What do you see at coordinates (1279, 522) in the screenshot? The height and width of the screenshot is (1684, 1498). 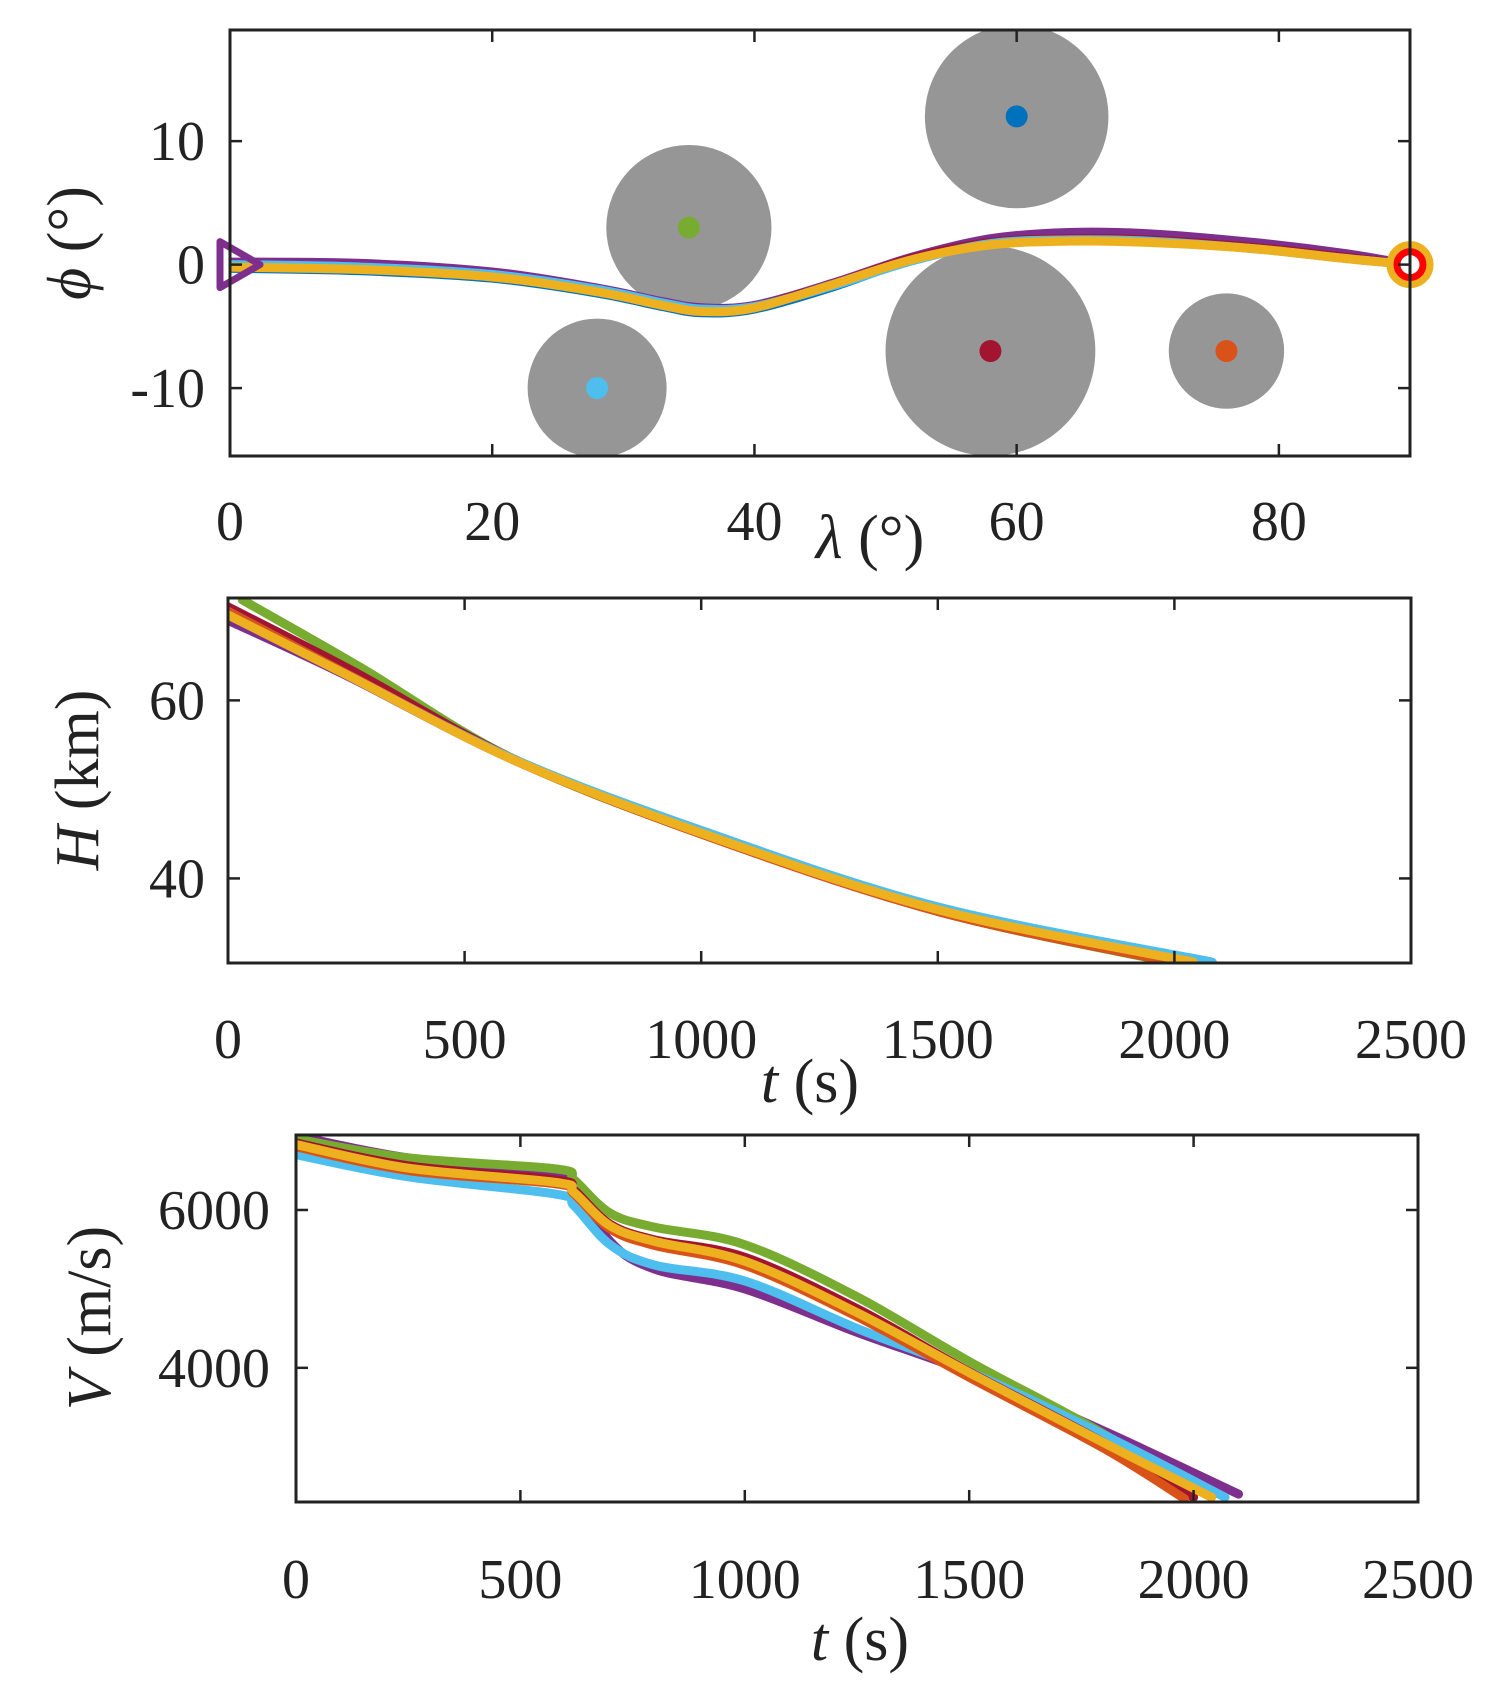 I see `x-tick-label: 80` at bounding box center [1279, 522].